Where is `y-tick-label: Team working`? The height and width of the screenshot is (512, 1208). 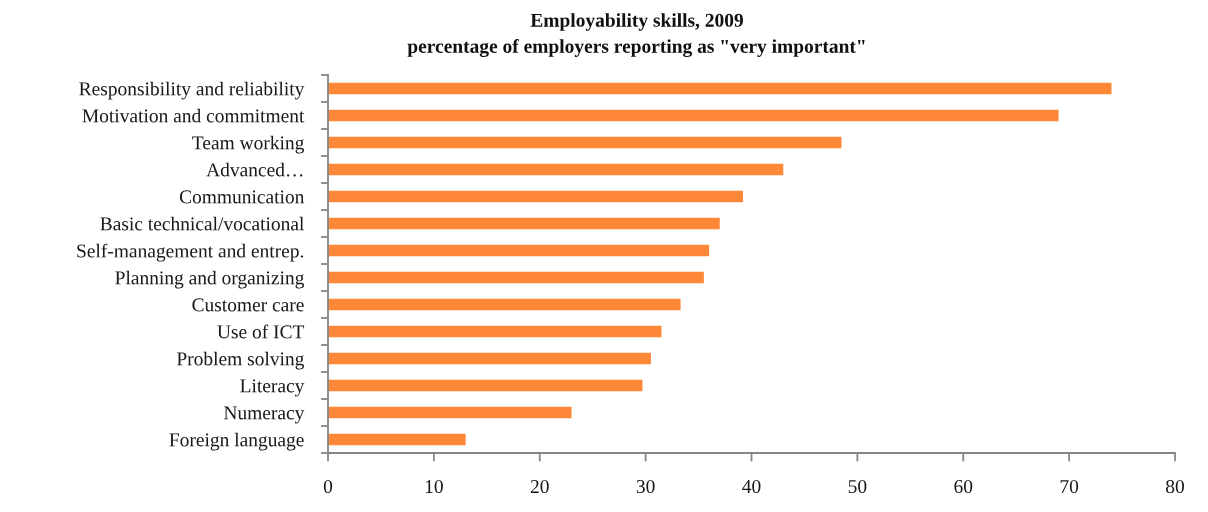 y-tick-label: Team working is located at coordinates (248, 144).